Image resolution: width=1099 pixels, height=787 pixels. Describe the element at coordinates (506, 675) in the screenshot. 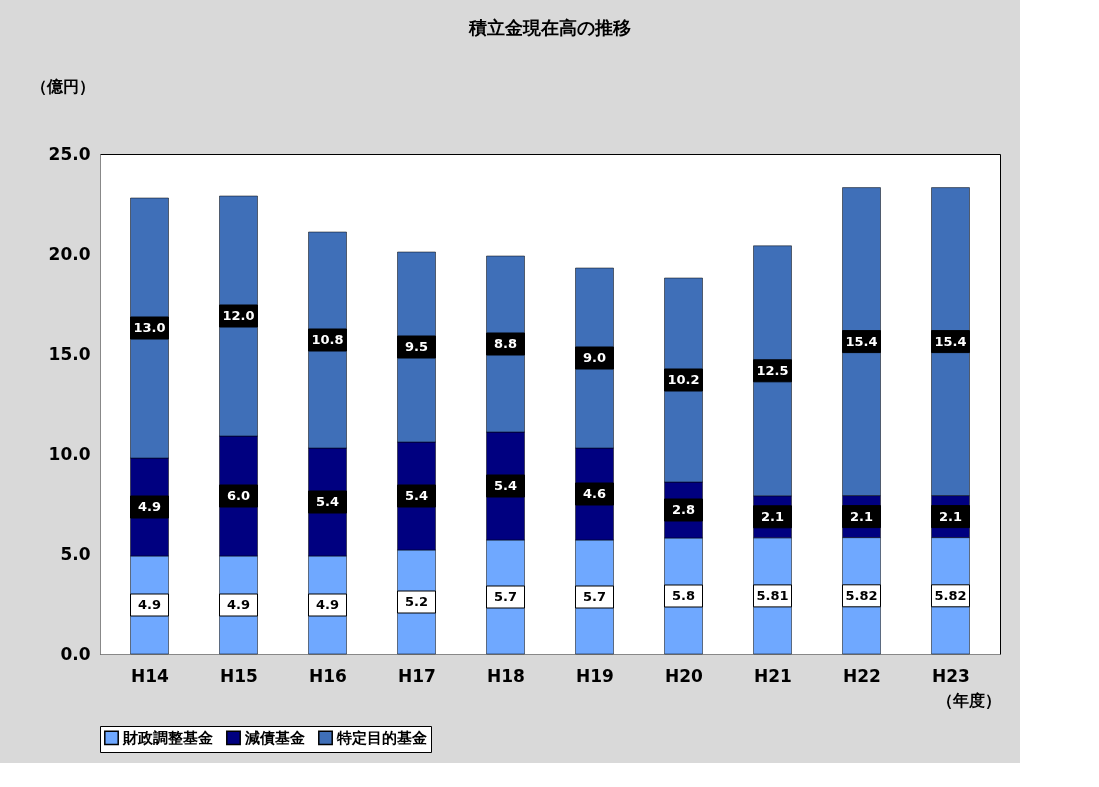

I see `x-tick-label: H18` at that location.